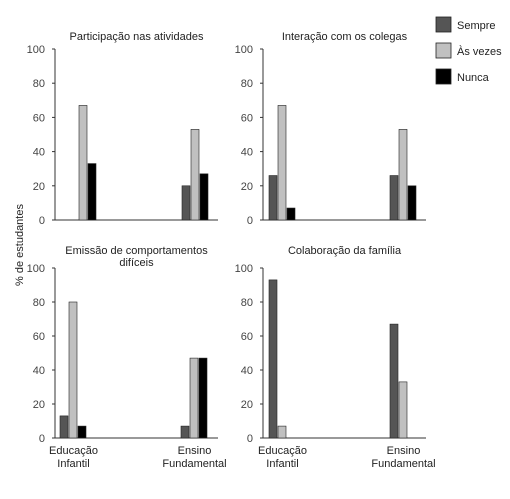 This screenshot has width=510, height=499. I want to click on chart-panel: Interação com os colegas 0 20 40 60 80 100, so click(330, 129).